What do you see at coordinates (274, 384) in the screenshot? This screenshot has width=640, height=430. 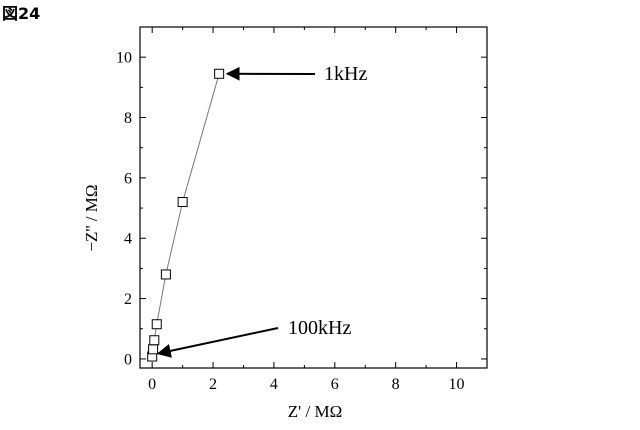 I see `x-tick-label: 4` at bounding box center [274, 384].